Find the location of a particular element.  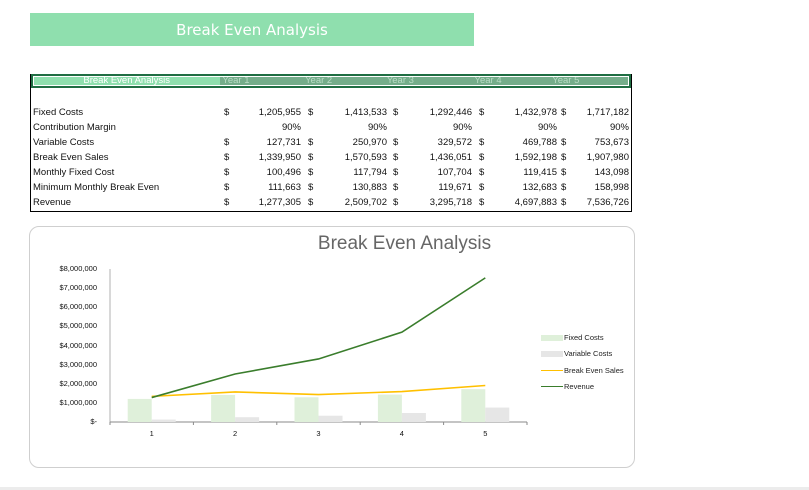

cell-value: 143,098 is located at coordinates (611, 172).